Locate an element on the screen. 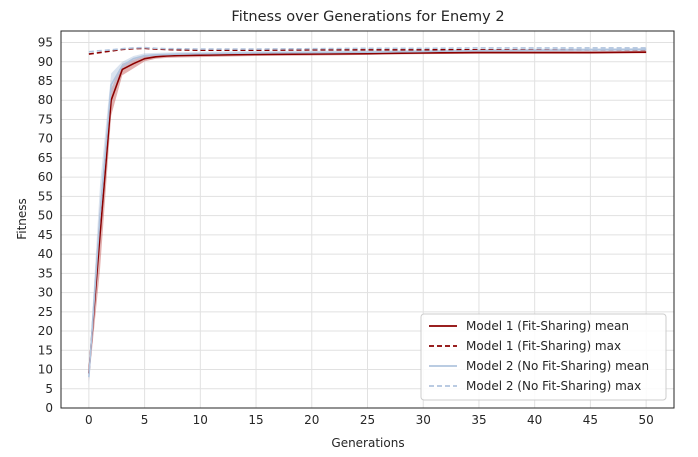 The image size is (698, 457). y-axis-label: Fitness is located at coordinates (22, 219).